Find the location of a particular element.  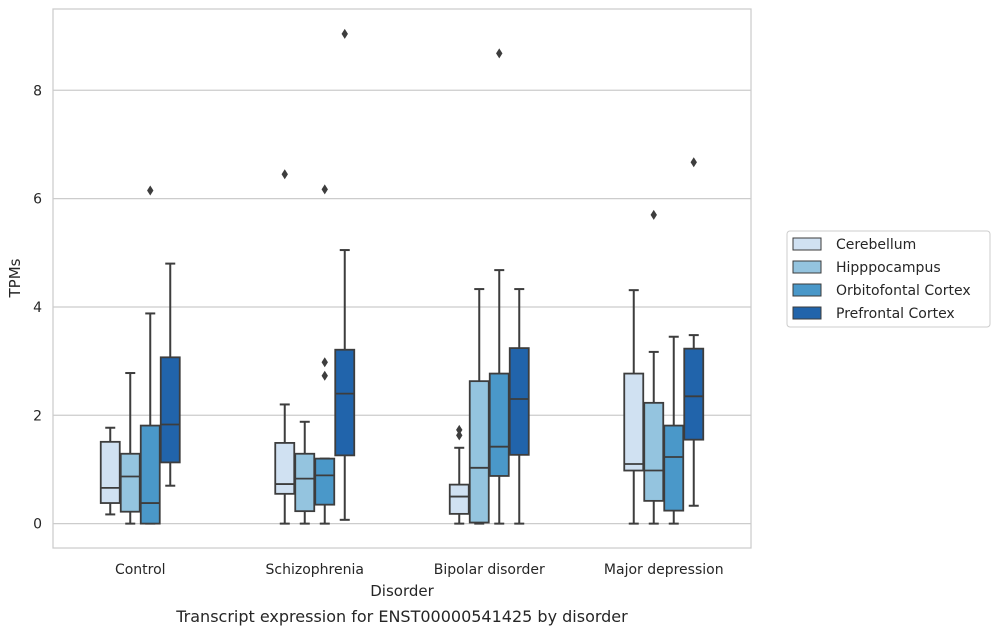

legend-frame is located at coordinates (888, 279).